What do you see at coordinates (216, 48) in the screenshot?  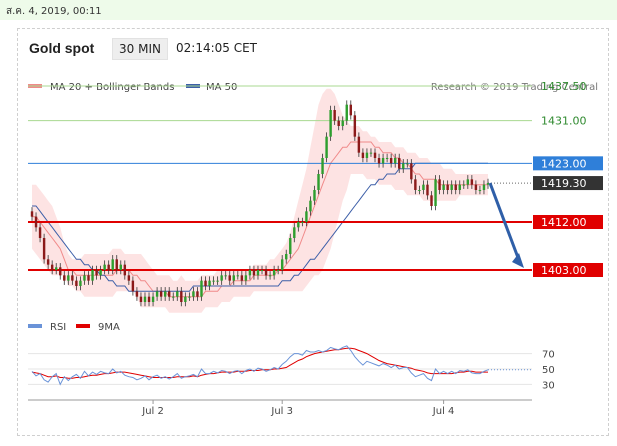 I see `chart-time: 02:14:05 CET` at bounding box center [216, 48].